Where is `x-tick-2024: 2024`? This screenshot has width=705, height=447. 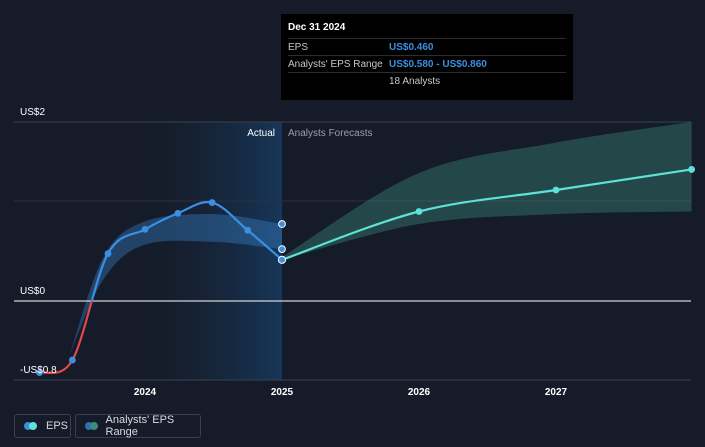
x-tick-2024: 2024 is located at coordinates (145, 392).